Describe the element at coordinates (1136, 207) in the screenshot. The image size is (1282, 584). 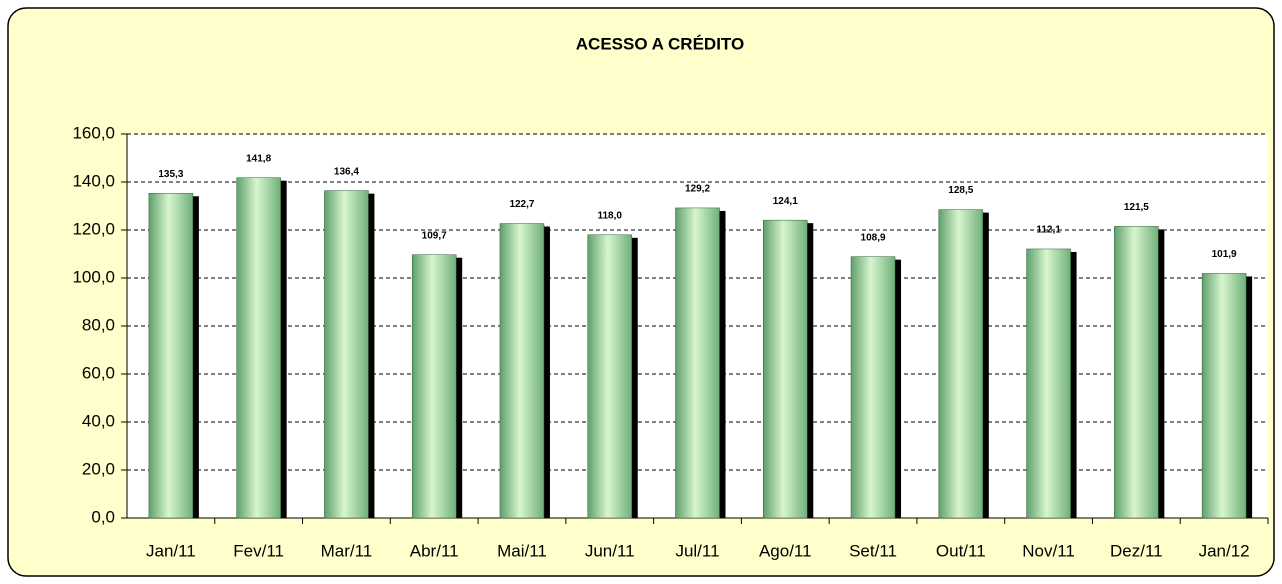
I see `value-label: 121,5` at that location.